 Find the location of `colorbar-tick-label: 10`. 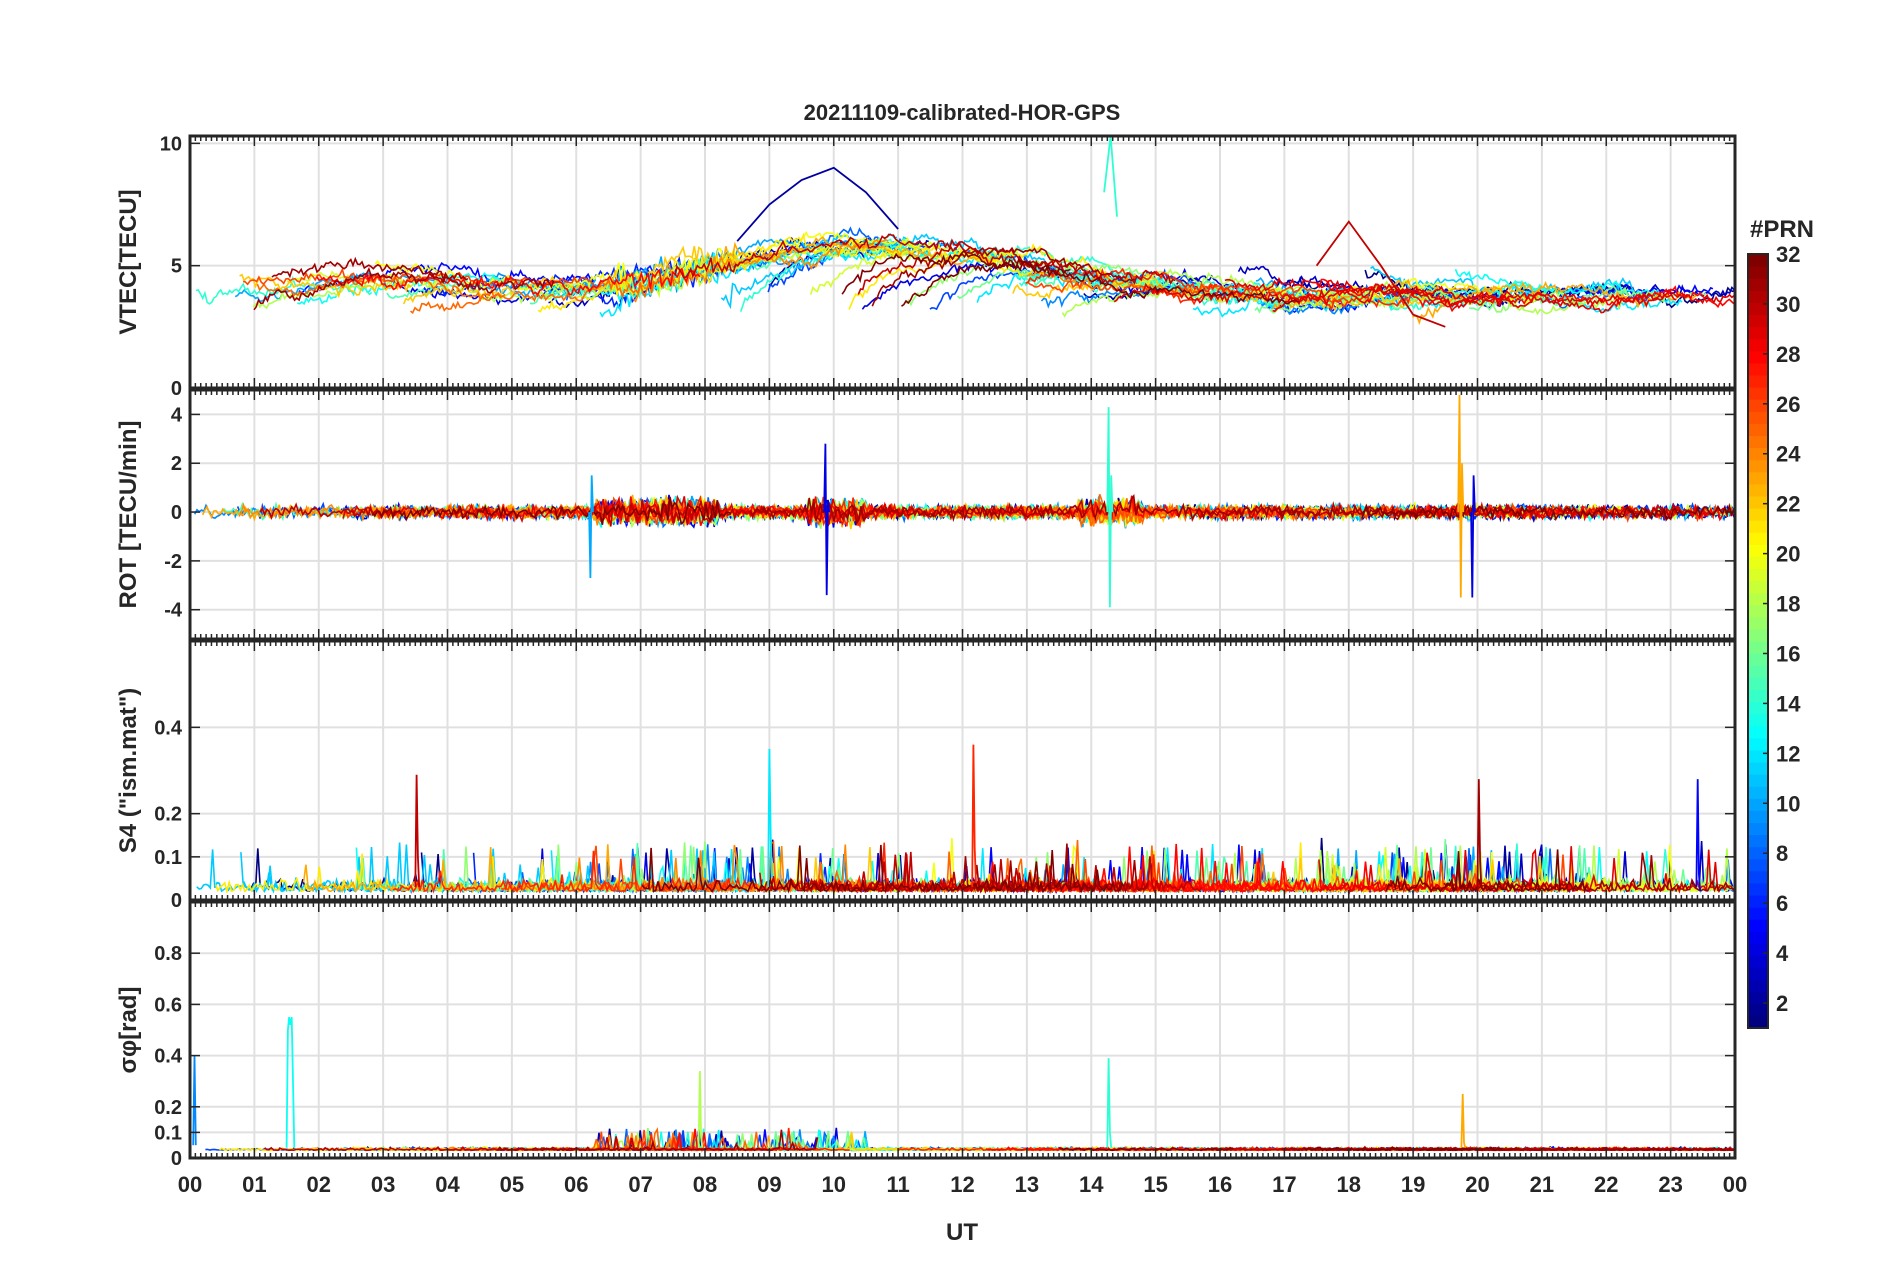

colorbar-tick-label: 10 is located at coordinates (1788, 803).